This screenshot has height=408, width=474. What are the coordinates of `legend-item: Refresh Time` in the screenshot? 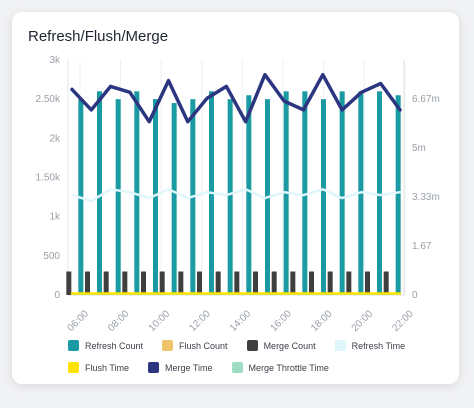 It's located at (370, 345).